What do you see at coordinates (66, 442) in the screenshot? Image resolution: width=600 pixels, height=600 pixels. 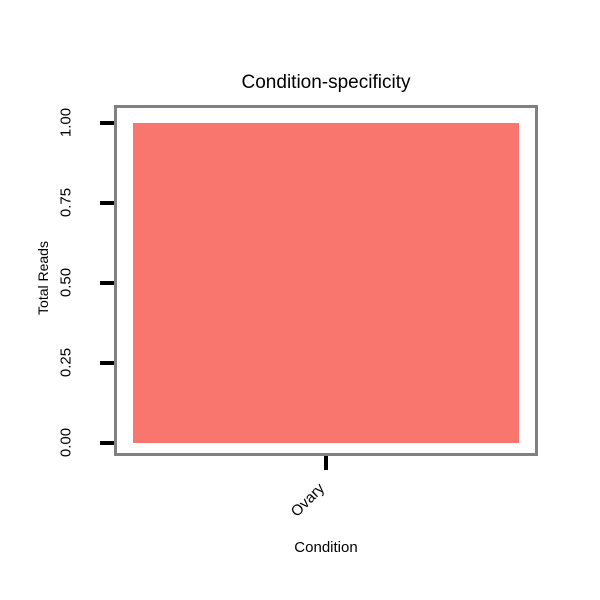 I see `y-axis-tick-label-0: 0.00` at bounding box center [66, 442].